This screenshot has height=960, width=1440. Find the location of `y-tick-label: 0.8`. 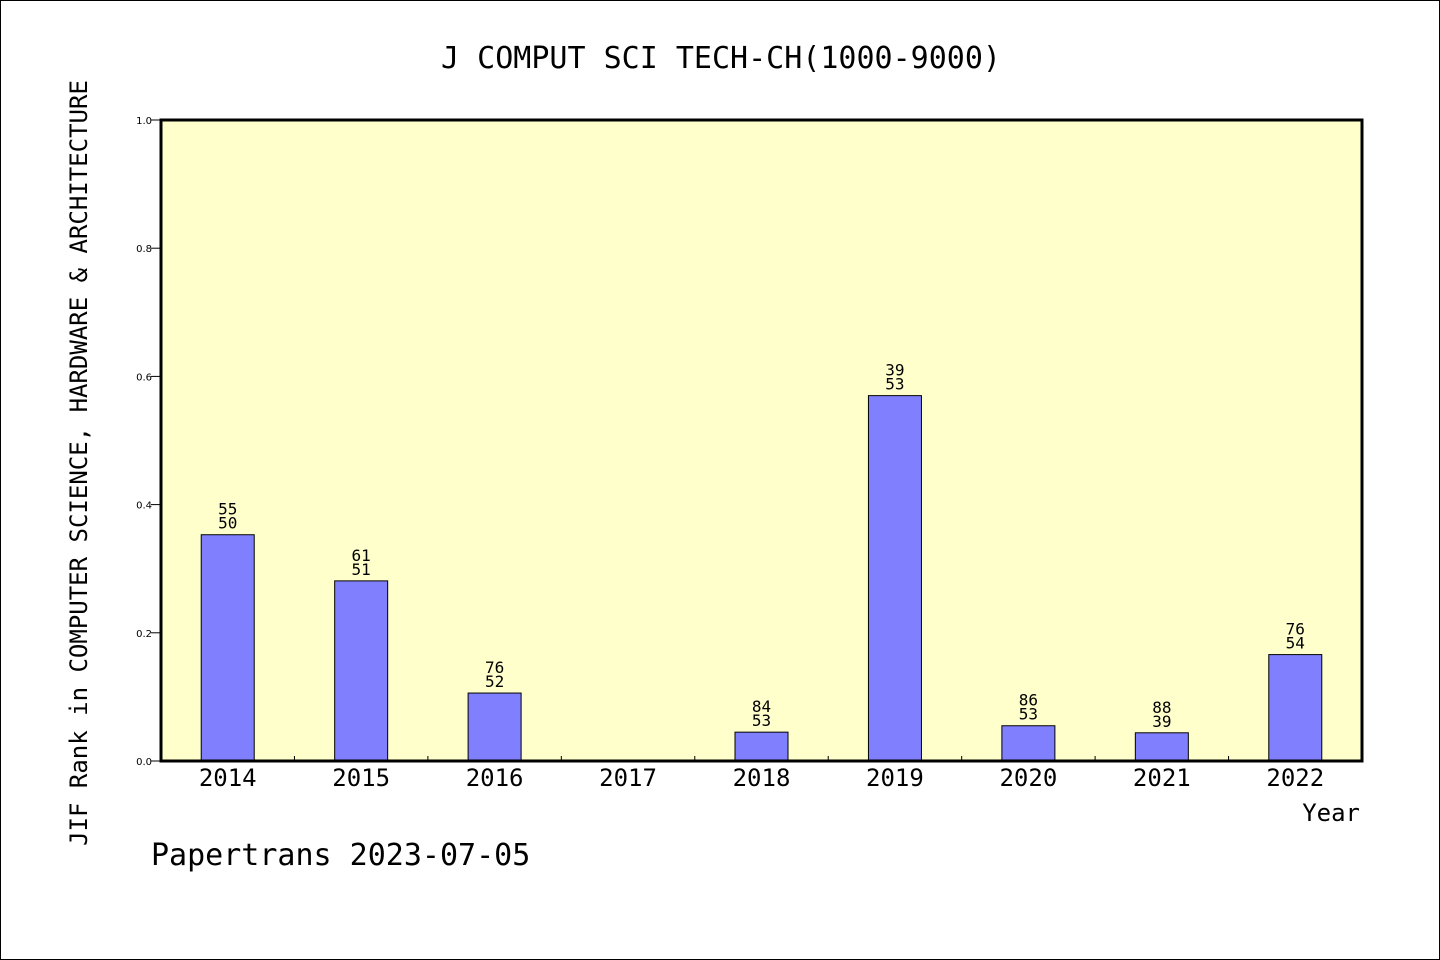

y-tick-label: 0.8 is located at coordinates (144, 249).